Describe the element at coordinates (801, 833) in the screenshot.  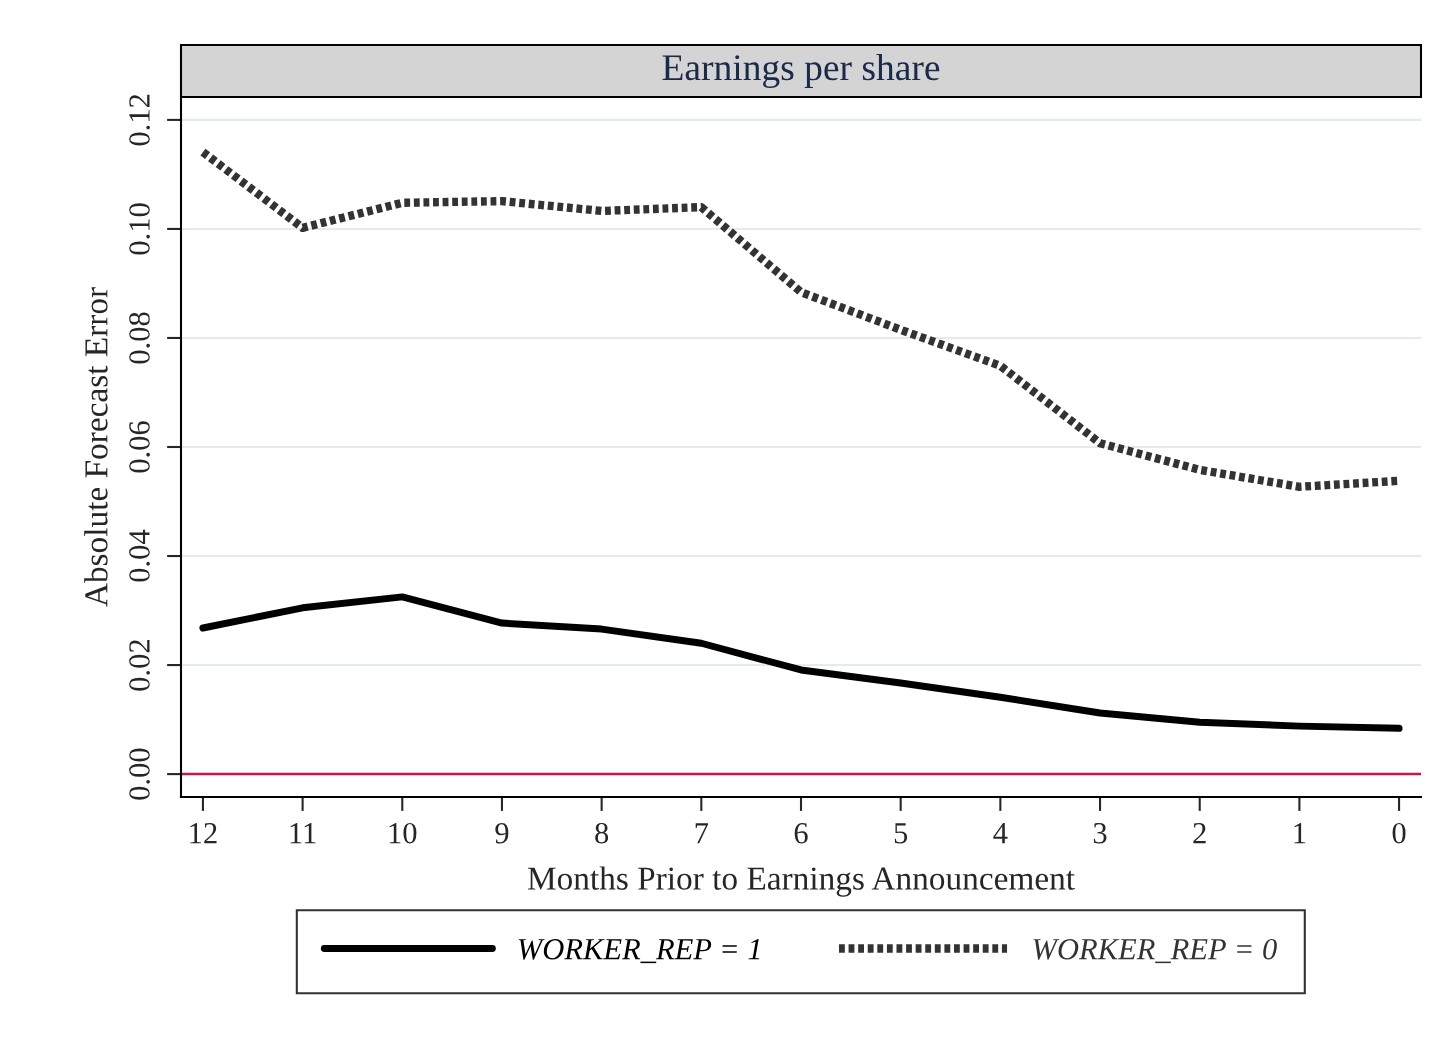
I see `x-tick-label: 6` at that location.